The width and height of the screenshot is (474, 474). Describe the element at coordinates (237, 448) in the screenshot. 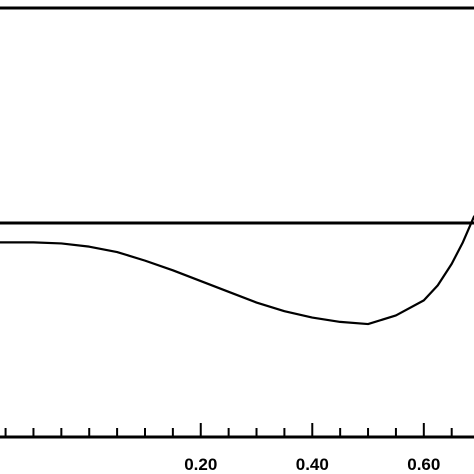

I see `x-axis: 0.20 0.40 0.60` at that location.